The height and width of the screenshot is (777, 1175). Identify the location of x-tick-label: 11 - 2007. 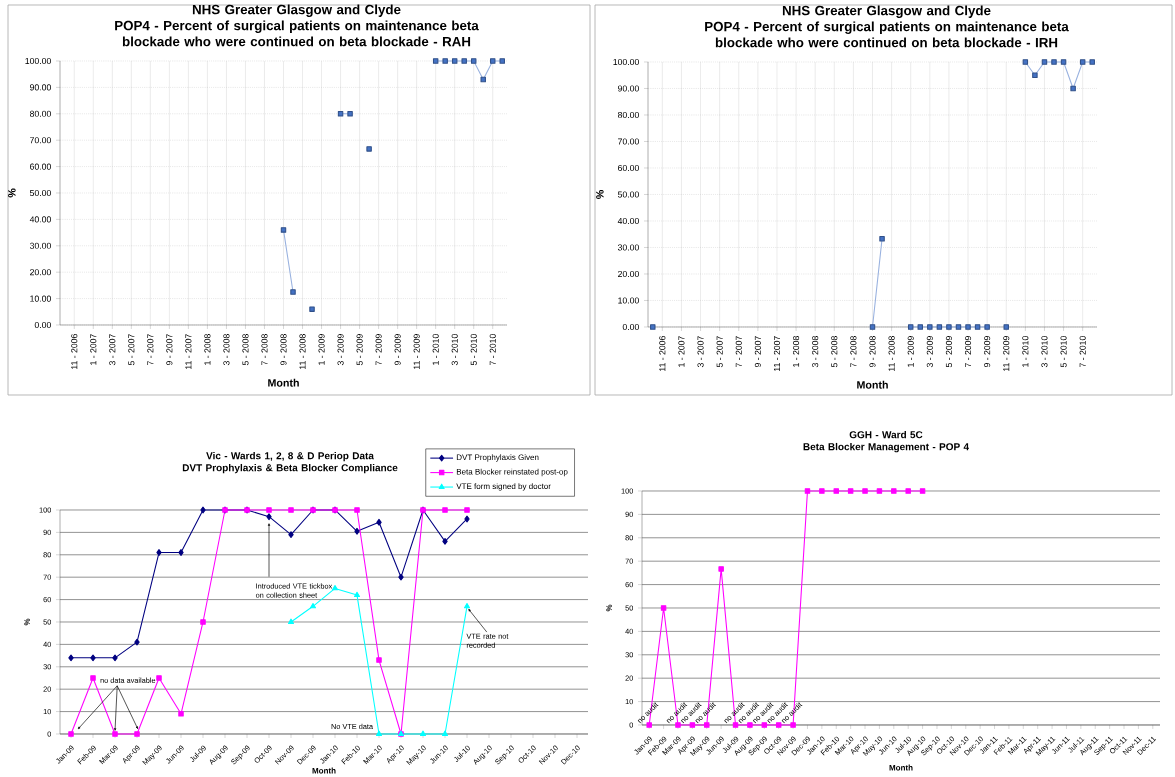
(188, 352).